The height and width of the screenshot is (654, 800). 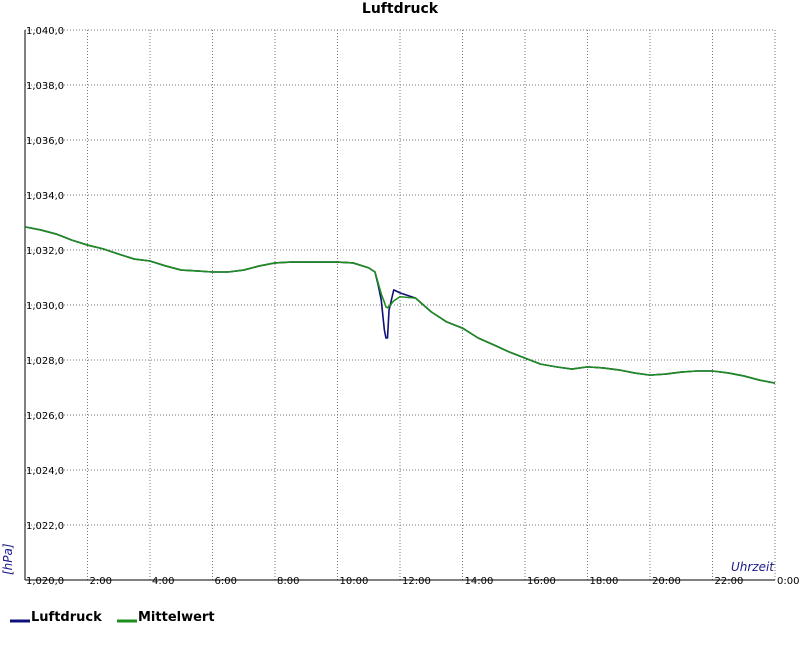 I want to click on y-axis-label: [hPa], so click(x=8, y=559).